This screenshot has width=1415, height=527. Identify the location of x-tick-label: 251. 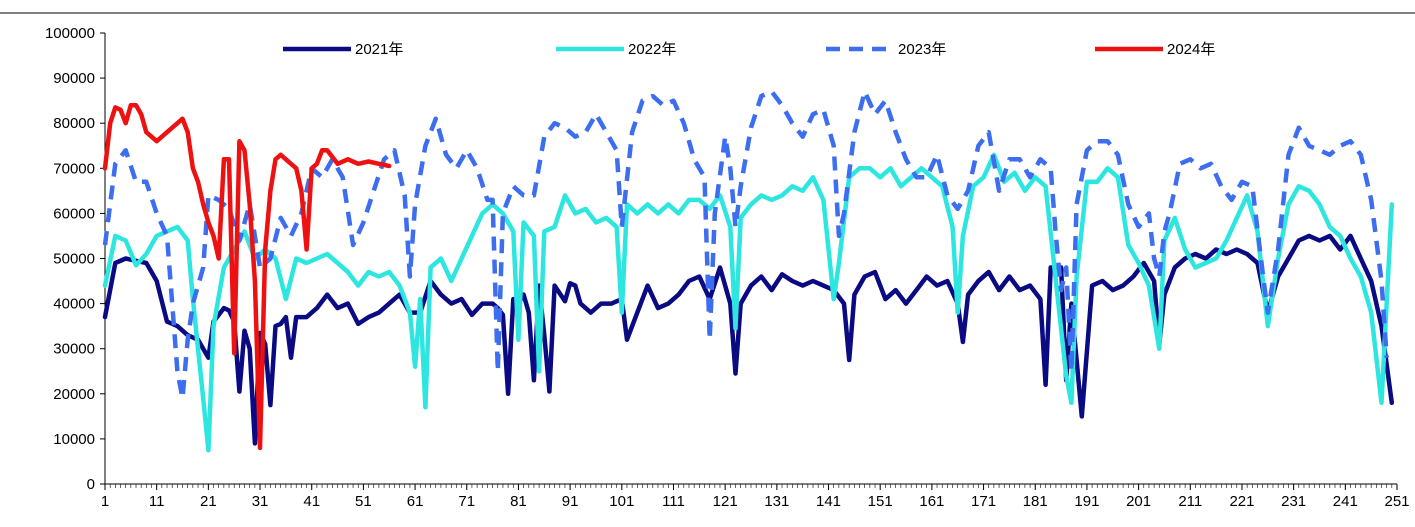
(1396, 501).